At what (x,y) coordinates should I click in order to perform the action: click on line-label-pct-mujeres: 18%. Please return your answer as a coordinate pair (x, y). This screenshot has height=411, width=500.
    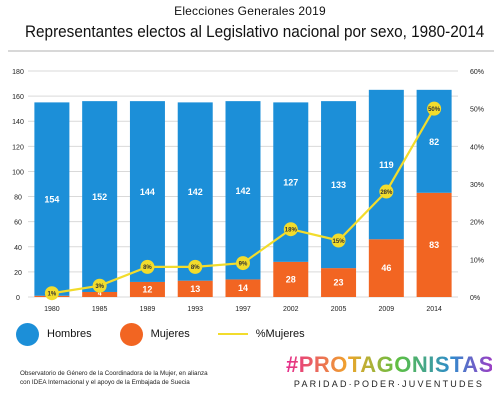
    Looking at the image, I should click on (291, 231).